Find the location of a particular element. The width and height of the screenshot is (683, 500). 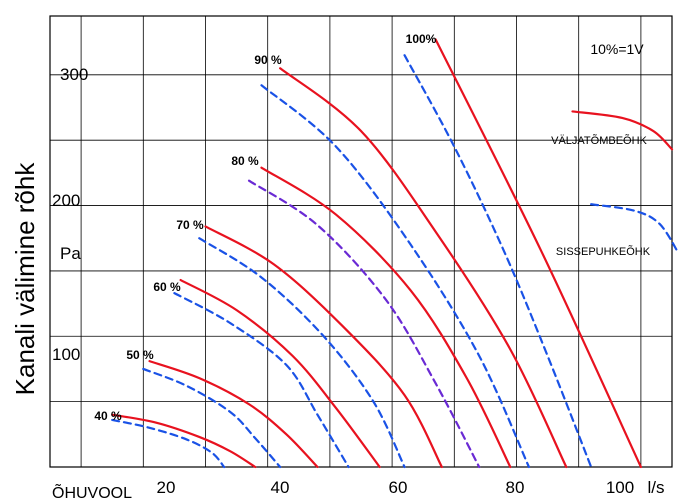

exhaust-label: VÄLJATÕMBEÕHK is located at coordinates (599, 140).